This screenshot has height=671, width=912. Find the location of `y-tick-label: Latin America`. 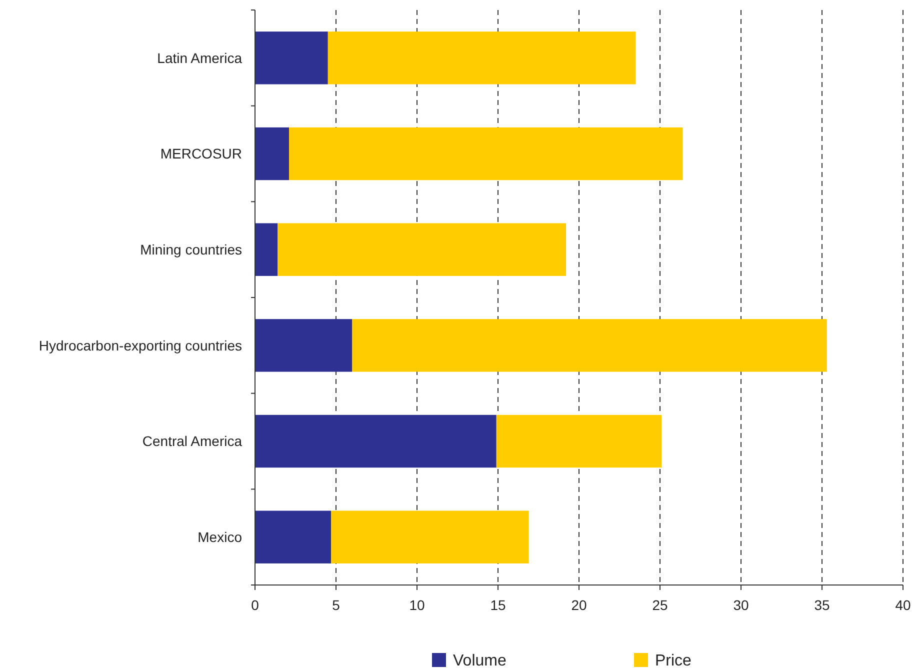

y-tick-label: Latin America is located at coordinates (199, 58).